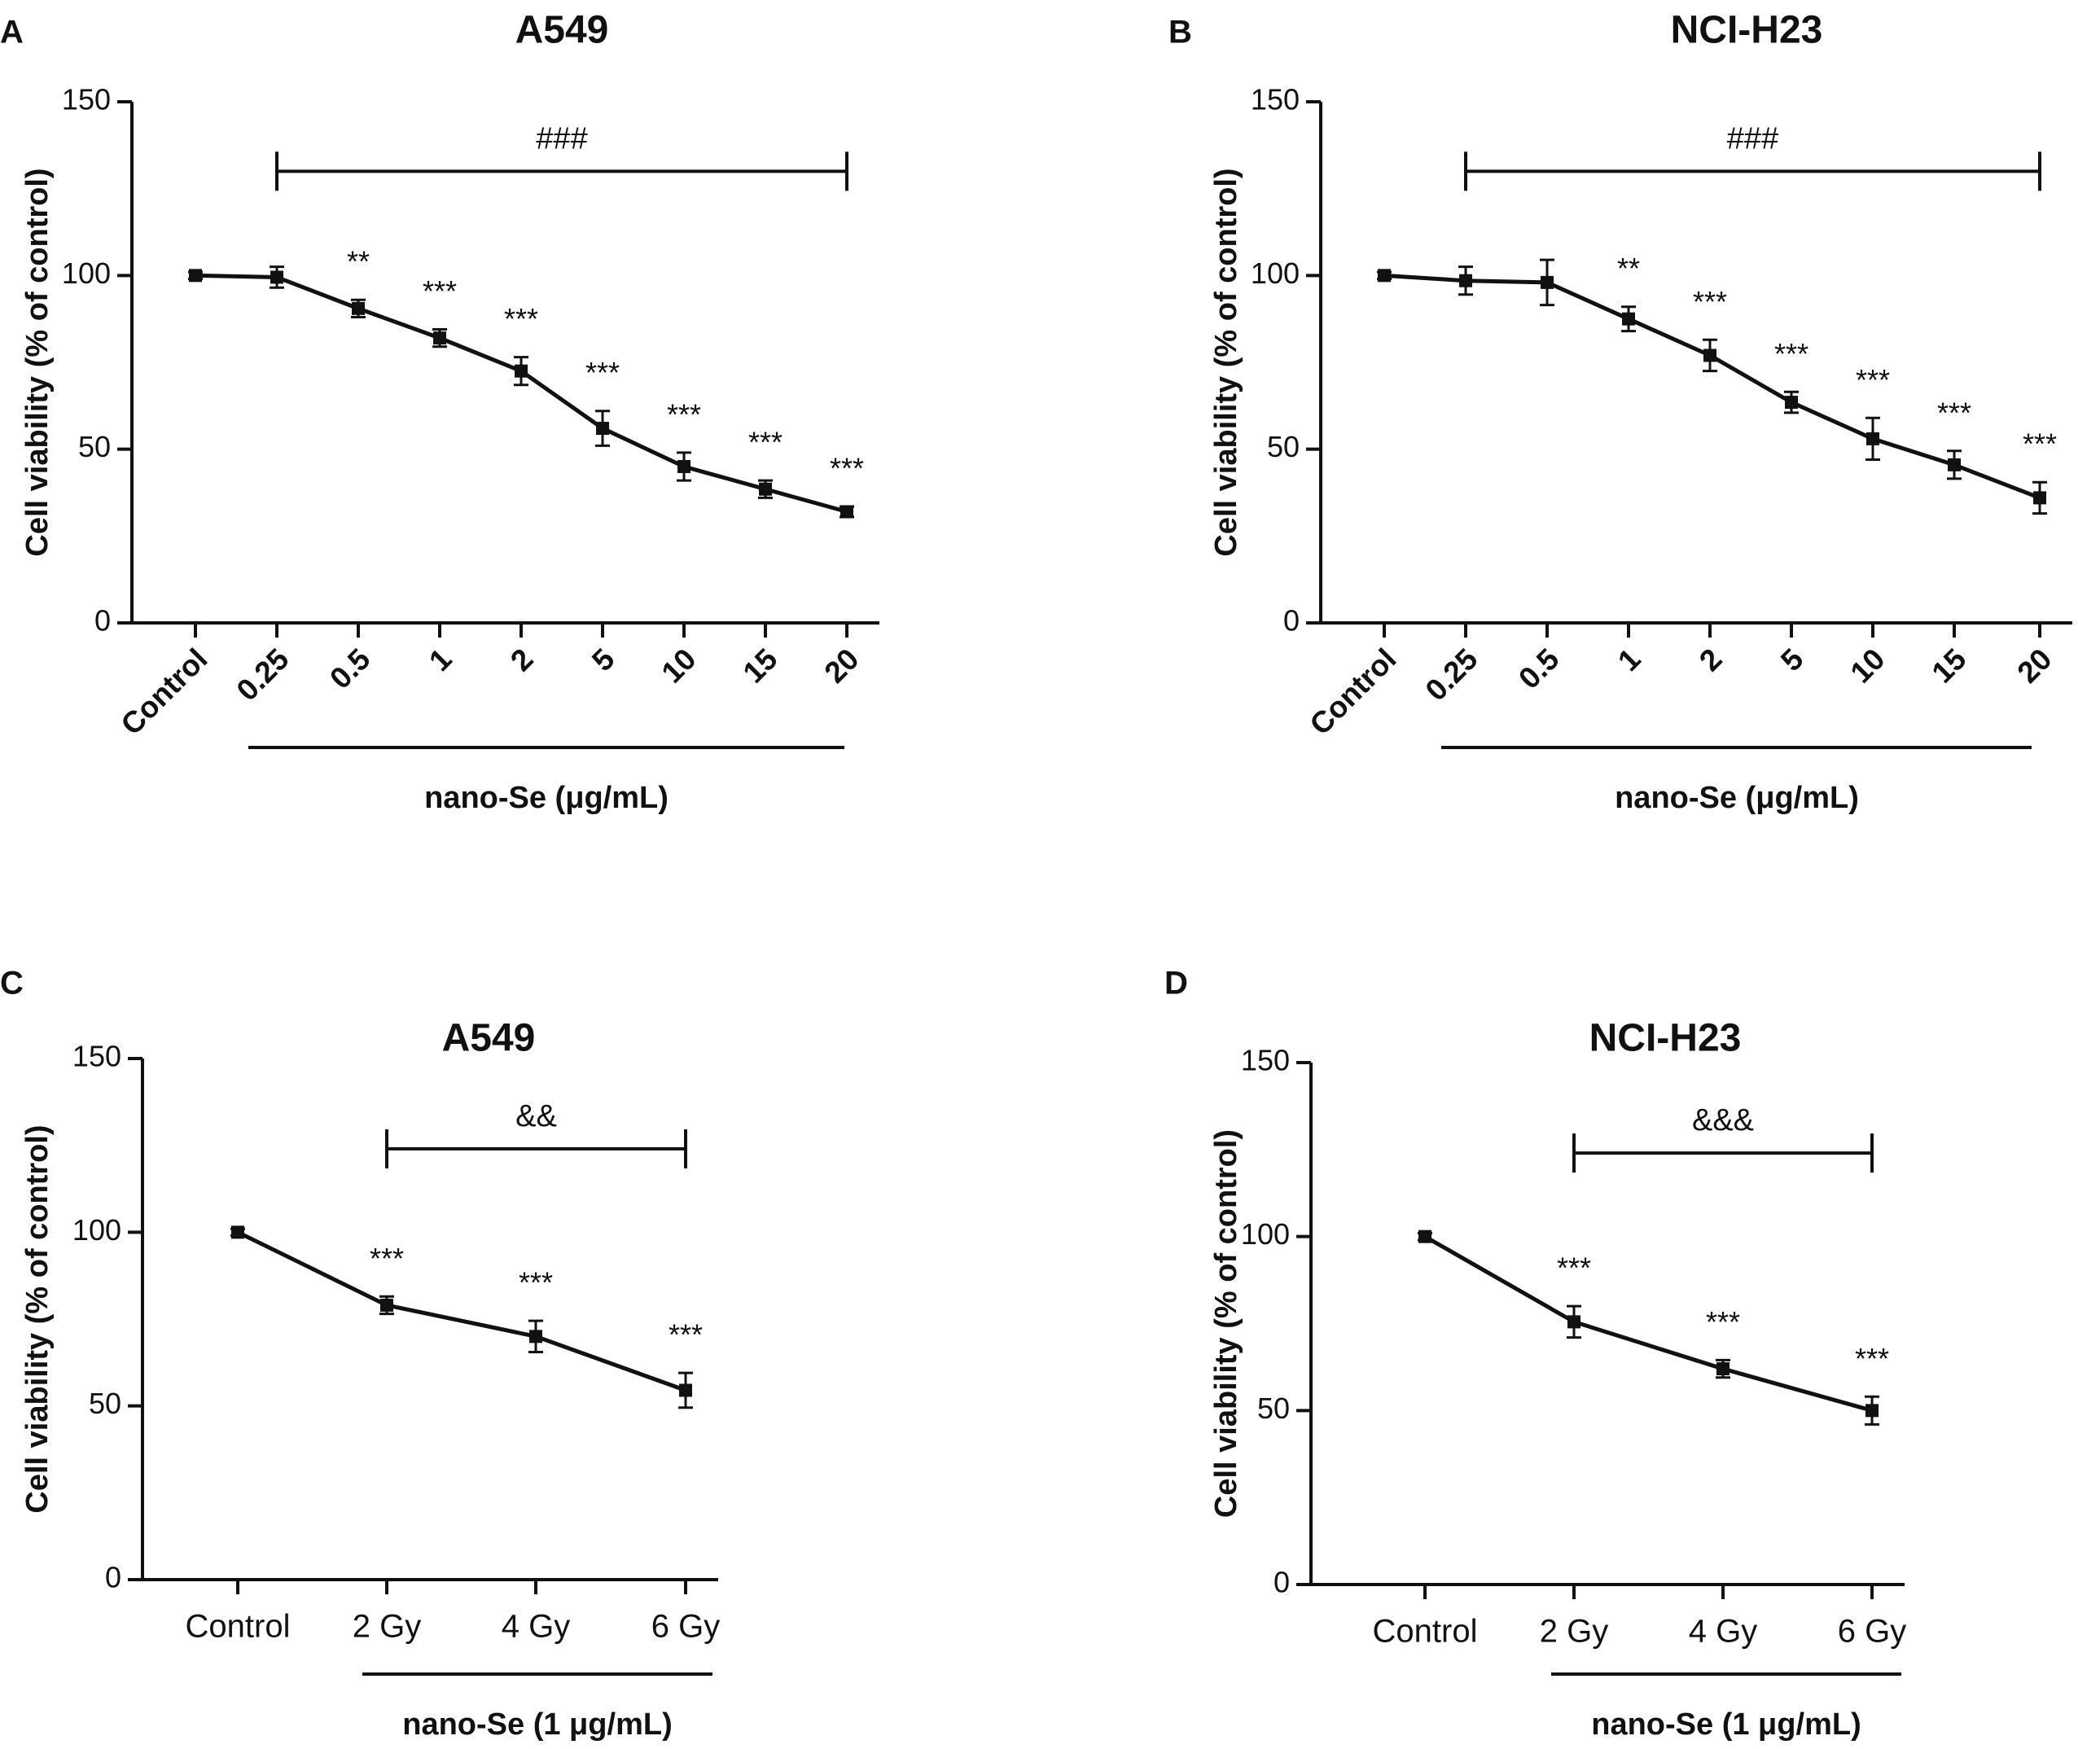 The height and width of the screenshot is (1749, 2100). I want to click on x-tick-label: 6 Gy, so click(1872, 1632).